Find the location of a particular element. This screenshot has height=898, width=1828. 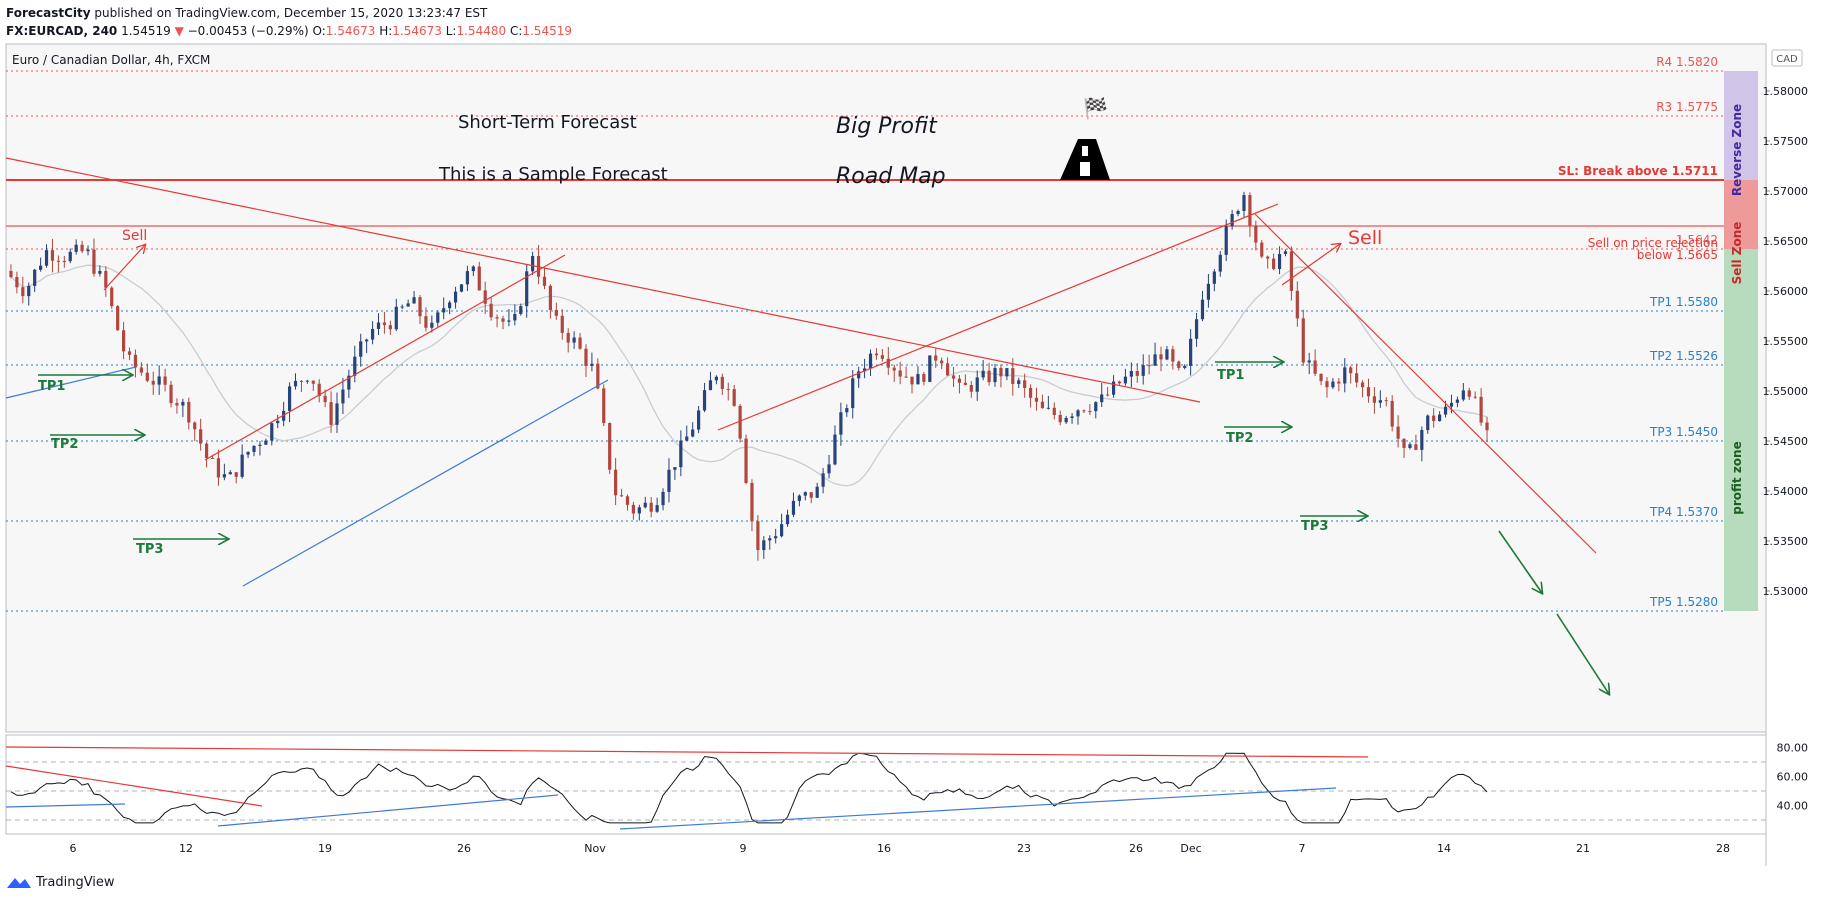

descending-resistance-line is located at coordinates (1425, 383).